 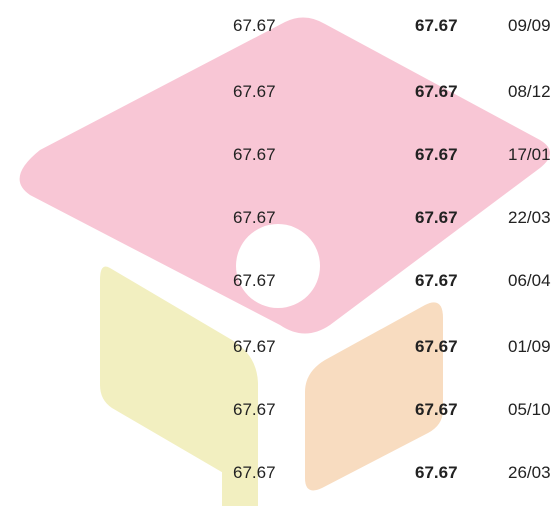 What do you see at coordinates (529, 472) in the screenshot?
I see `date-cell: 26/03` at bounding box center [529, 472].